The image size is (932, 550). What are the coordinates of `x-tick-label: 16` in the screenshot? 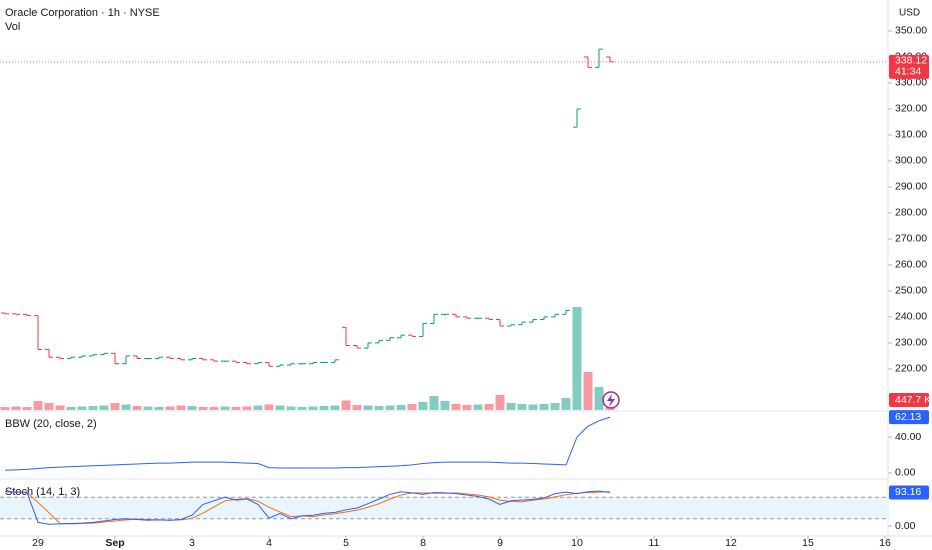 It's located at (885, 543).